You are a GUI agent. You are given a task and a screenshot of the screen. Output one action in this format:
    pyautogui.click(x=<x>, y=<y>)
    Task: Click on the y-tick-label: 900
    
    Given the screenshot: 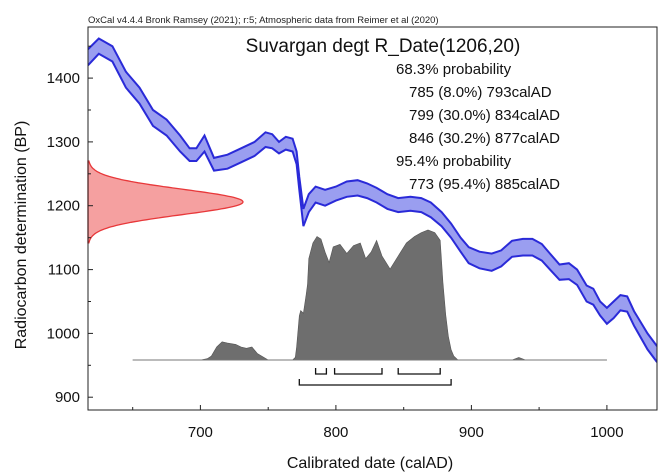 What is the action you would take?
    pyautogui.click(x=67, y=397)
    